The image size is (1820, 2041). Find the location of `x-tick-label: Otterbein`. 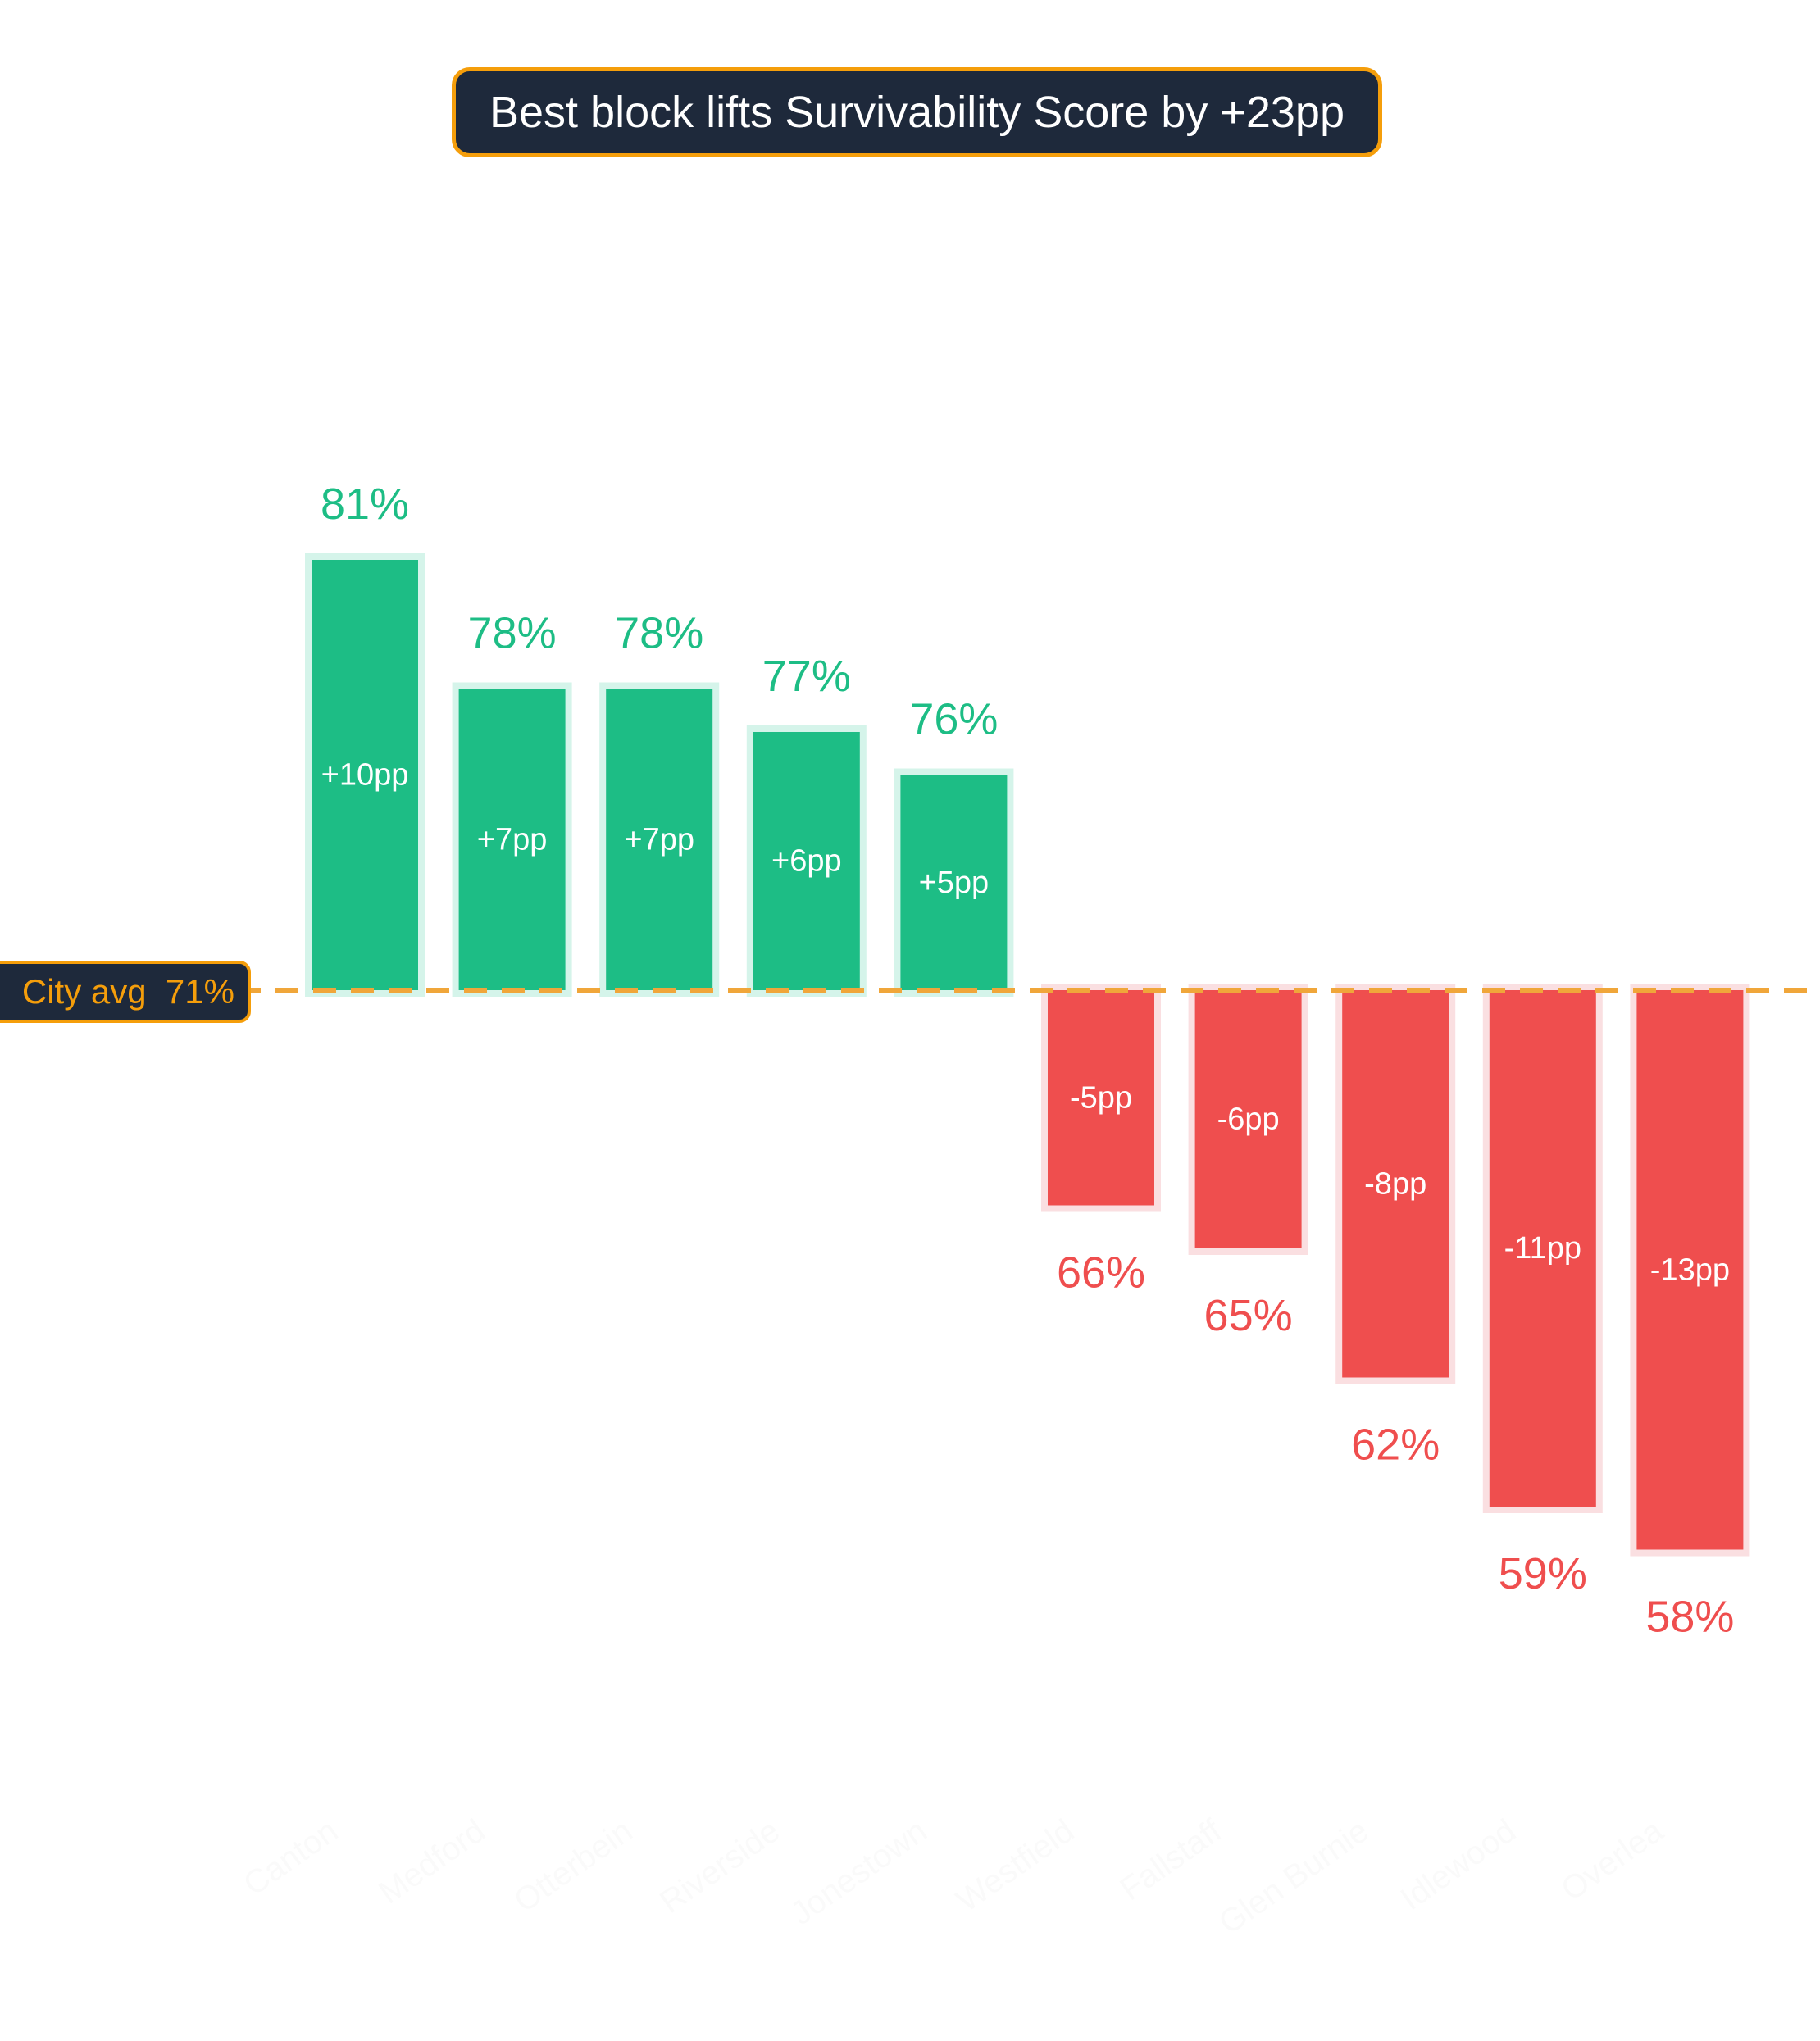

x-tick-label: Otterbein is located at coordinates (573, 1865).